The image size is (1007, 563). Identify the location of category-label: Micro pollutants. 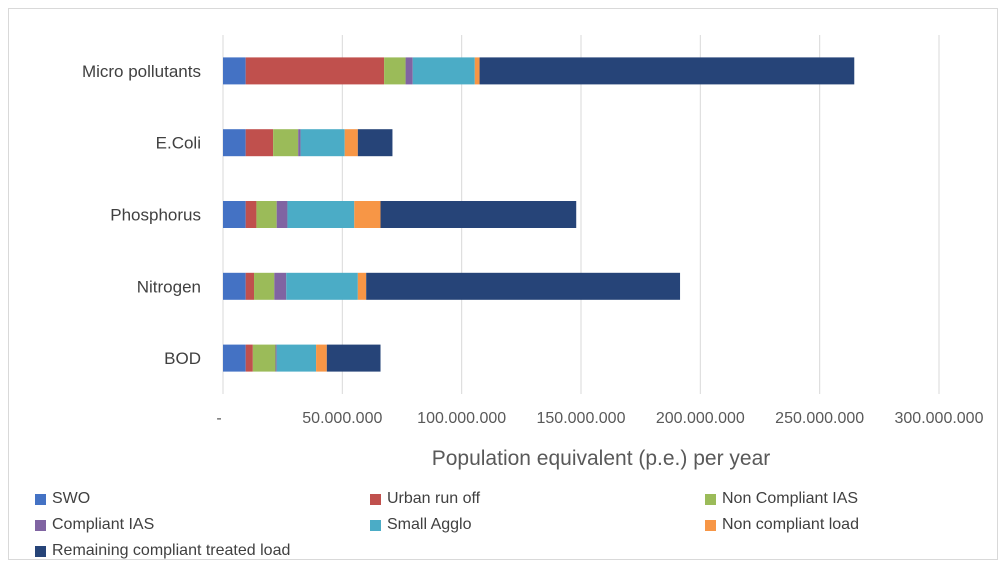
(141, 71).